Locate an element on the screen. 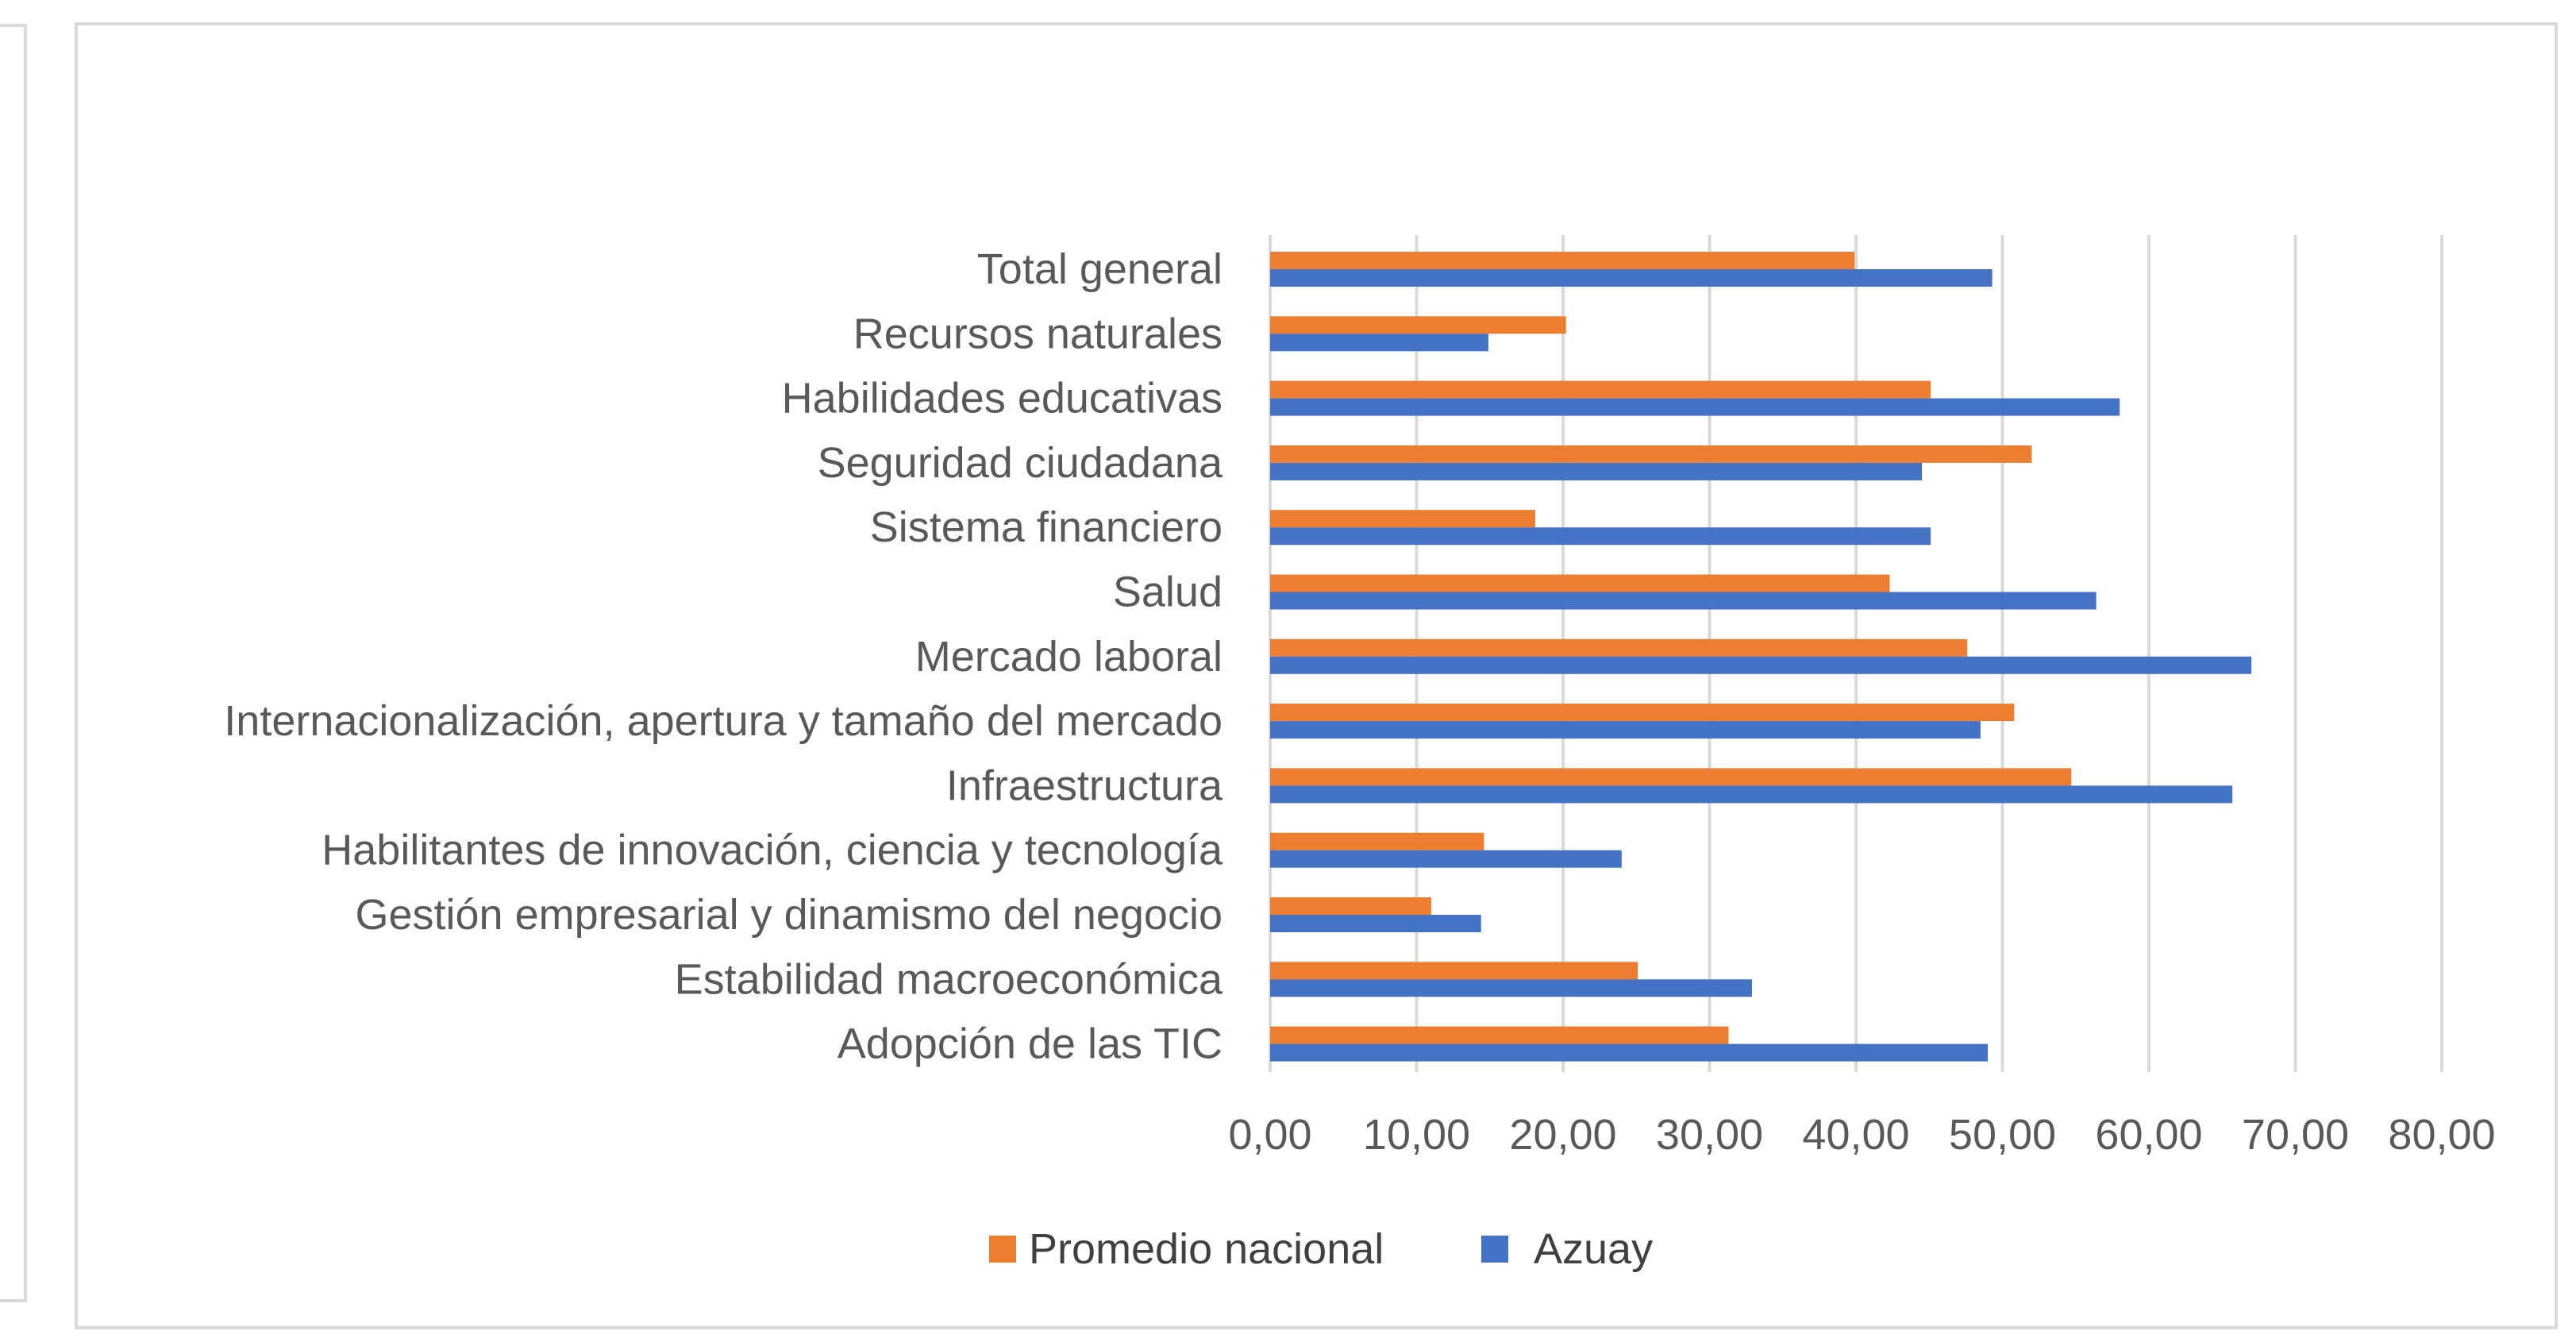  legend: Promedio nacional Azuay is located at coordinates (1321, 1249).